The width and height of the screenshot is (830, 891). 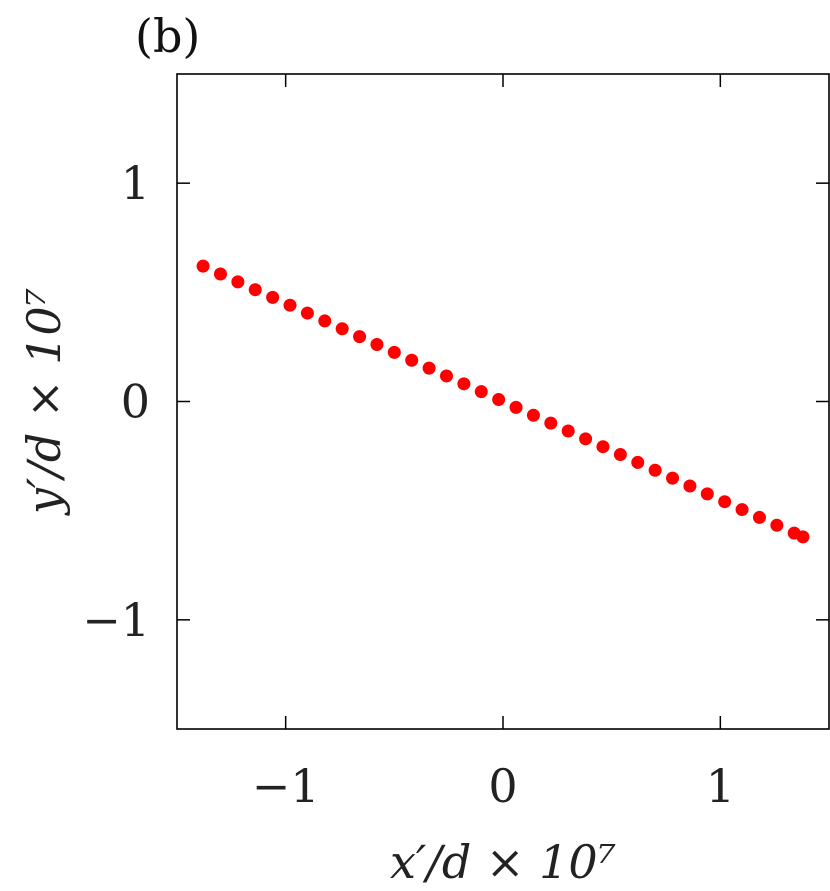 What do you see at coordinates (502, 786) in the screenshot?
I see `x-tick-label: 0` at bounding box center [502, 786].